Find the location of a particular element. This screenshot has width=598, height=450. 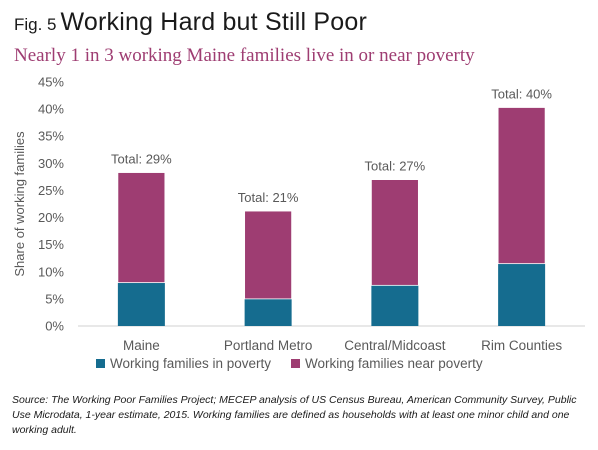

x-tick-label: Central/Midcoast is located at coordinates (395, 345).